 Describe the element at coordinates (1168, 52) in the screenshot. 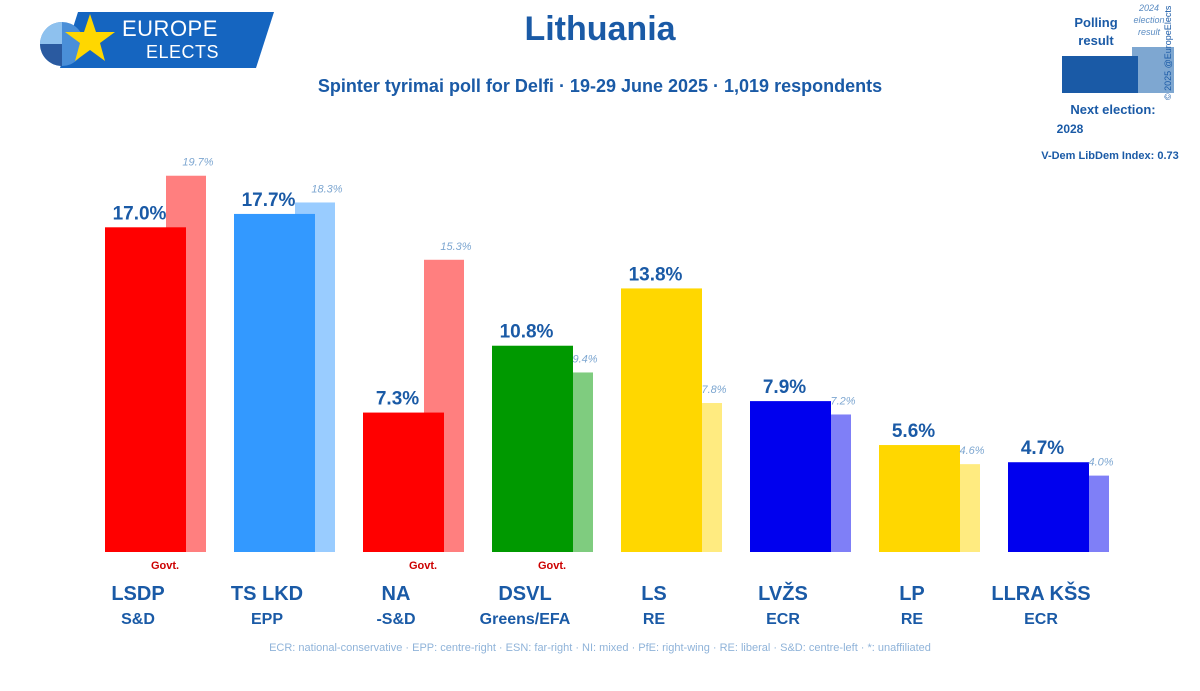

I see `copyright: © 2025 @EuropeElects` at that location.